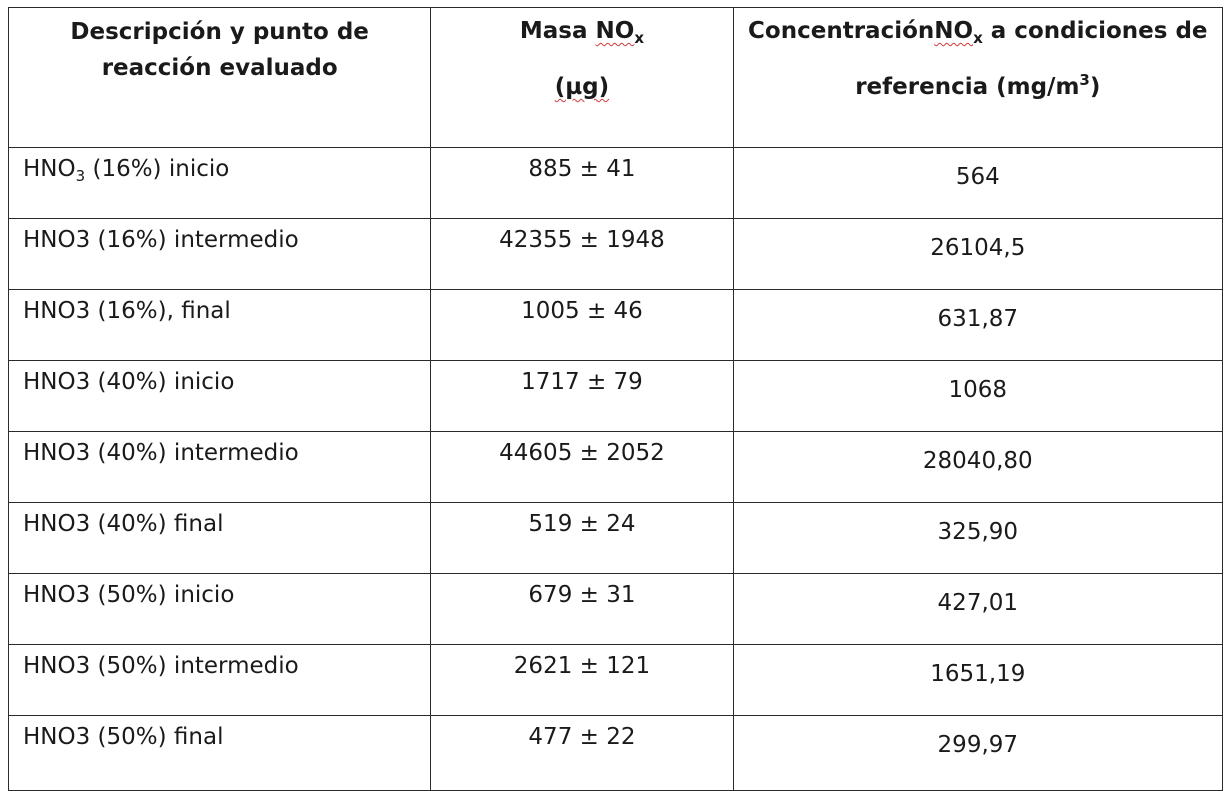  What do you see at coordinates (582, 254) in the screenshot?
I see `cell-mass: 42355 ± 1948` at bounding box center [582, 254].